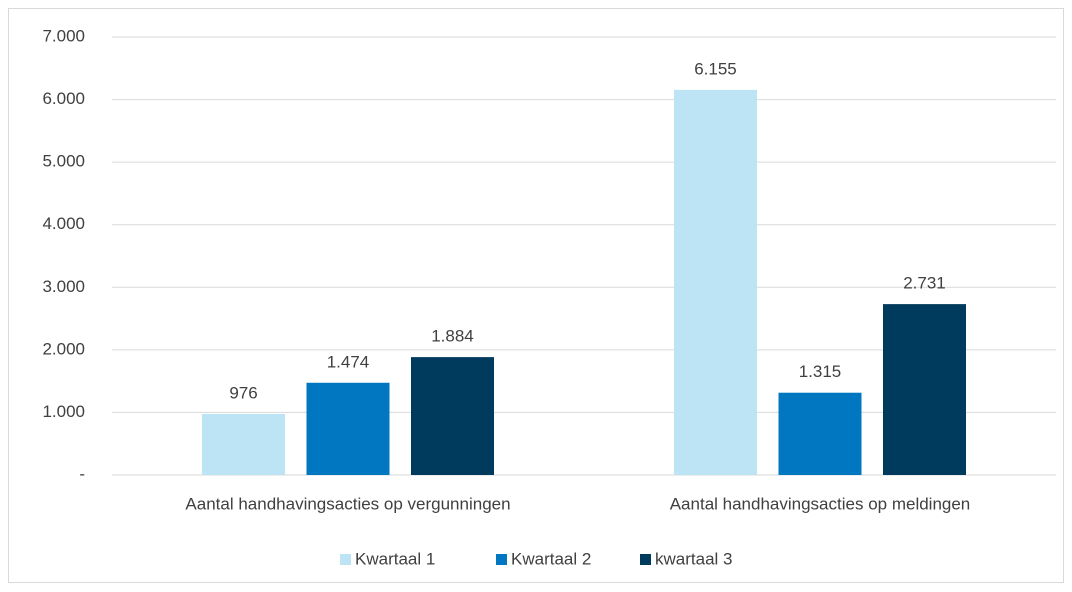  I want to click on y-tick-label: -, so click(82, 473).